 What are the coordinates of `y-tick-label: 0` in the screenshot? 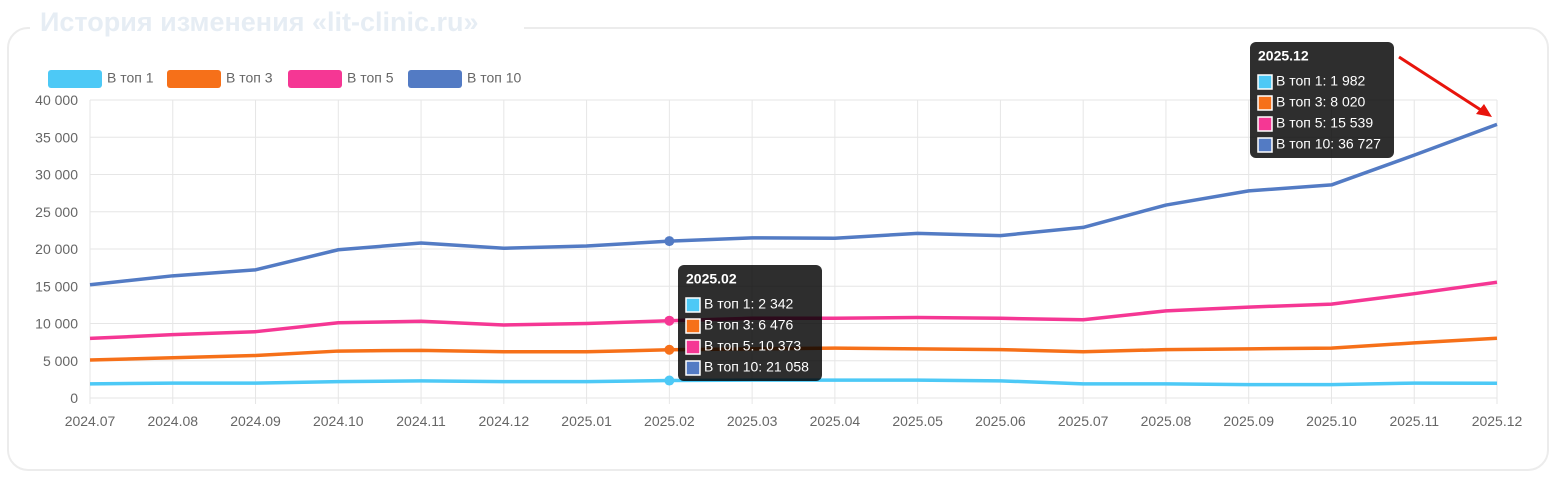 It's located at (74, 398).